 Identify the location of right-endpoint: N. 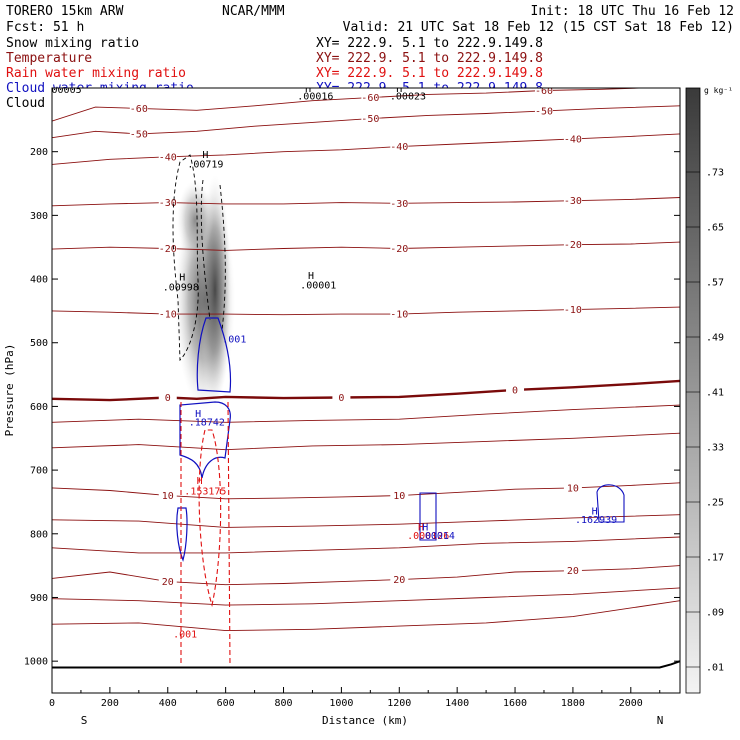
(660, 720).